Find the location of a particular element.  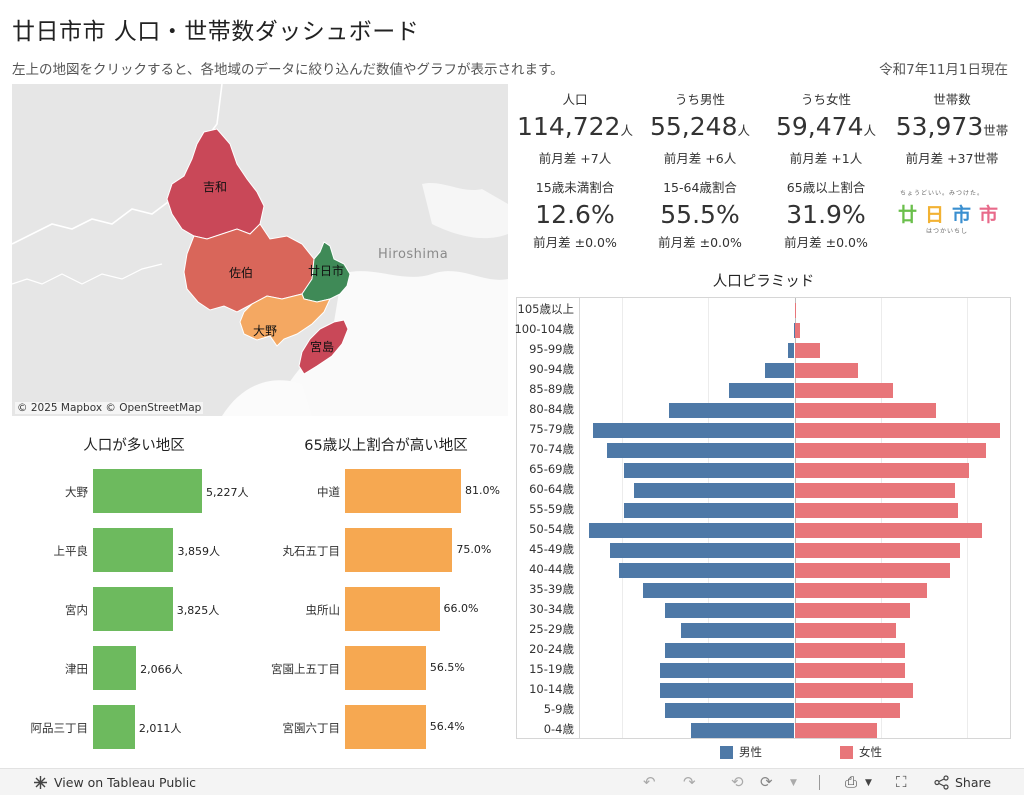

bar-row: 上平良 3,859人 is located at coordinates (134, 550).